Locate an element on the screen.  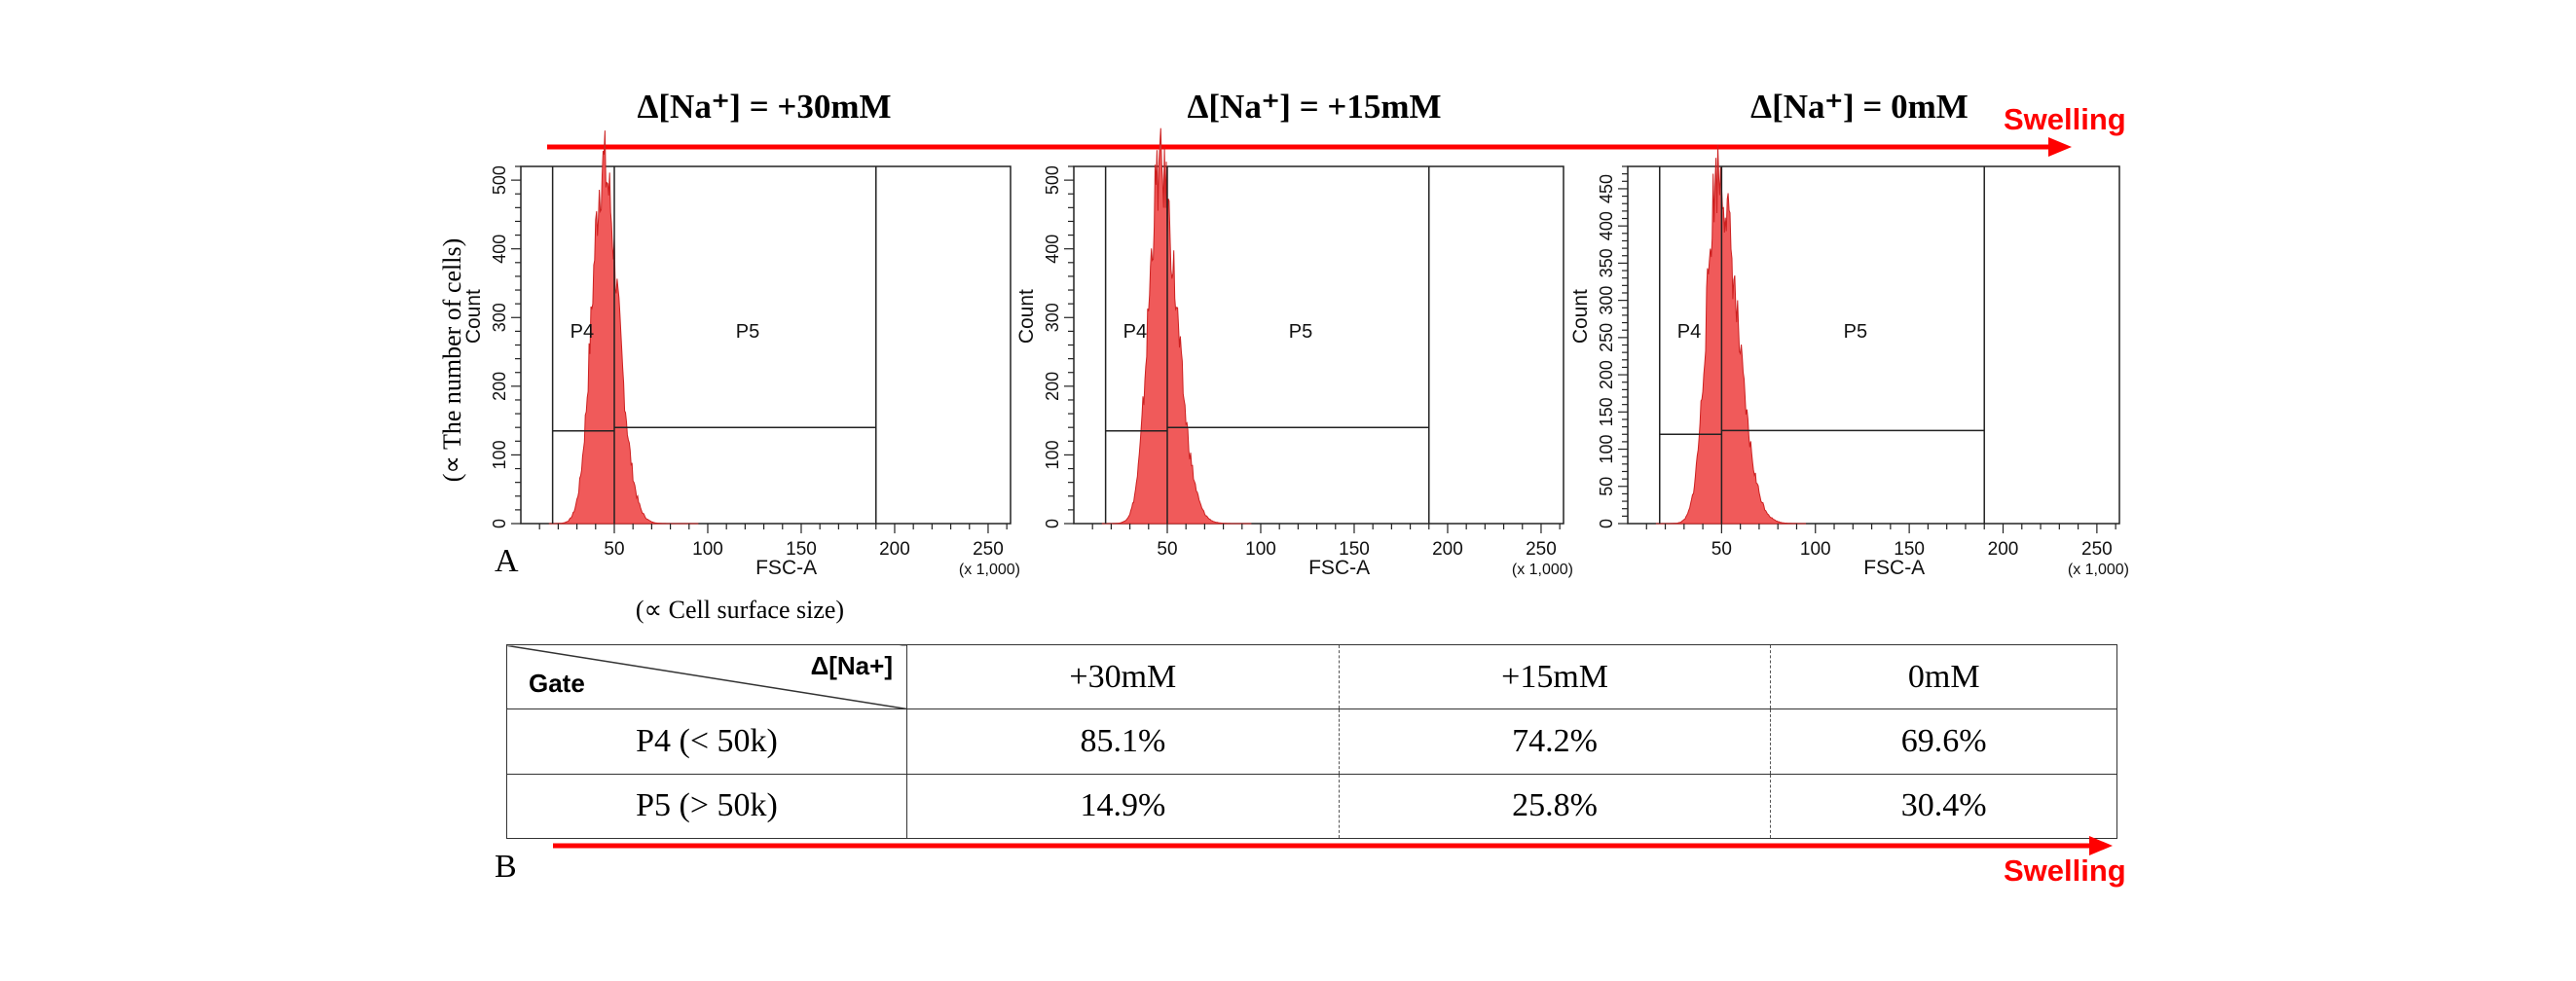
y-tick-label: 150 is located at coordinates (1606, 411).